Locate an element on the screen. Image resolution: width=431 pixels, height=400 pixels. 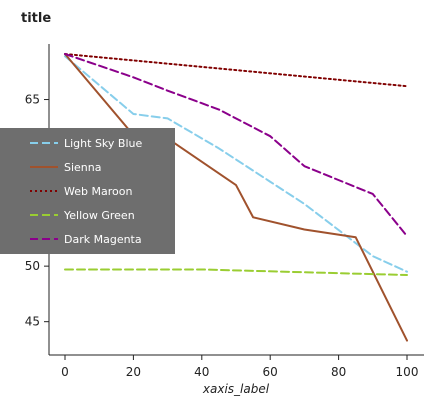
legend-box is located at coordinates (87, 191).